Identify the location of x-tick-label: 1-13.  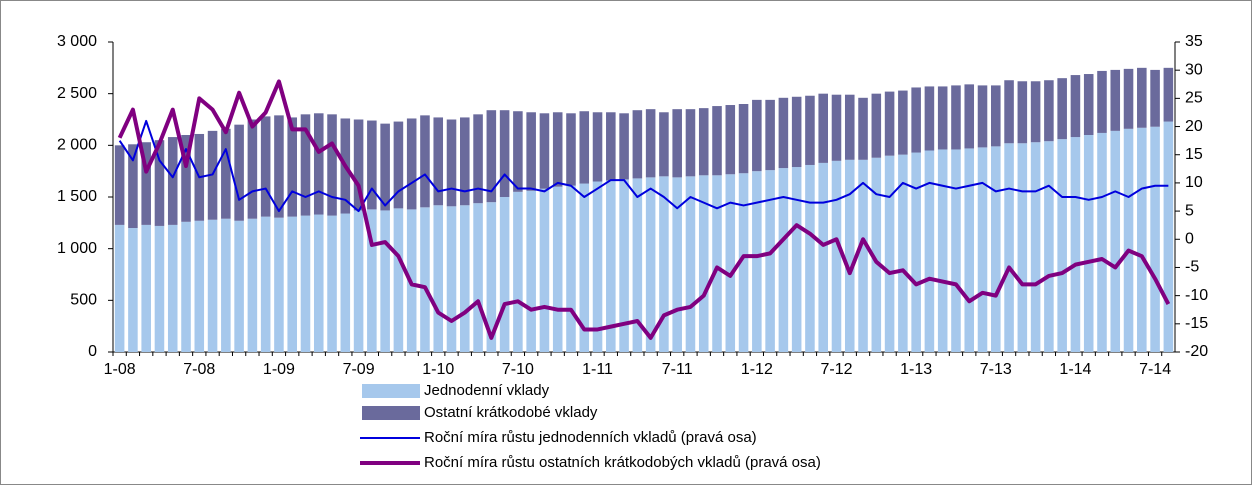
(916, 369).